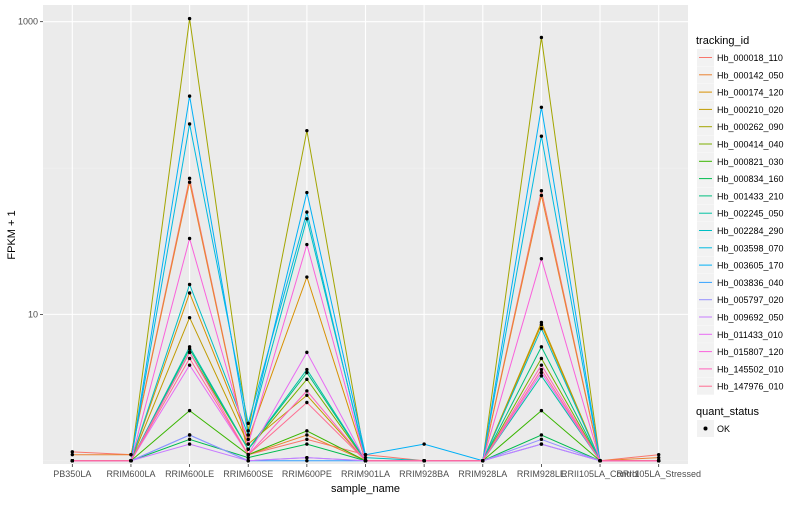  I want to click on x-tick-label: RRII105LA_Control, so click(600, 474).